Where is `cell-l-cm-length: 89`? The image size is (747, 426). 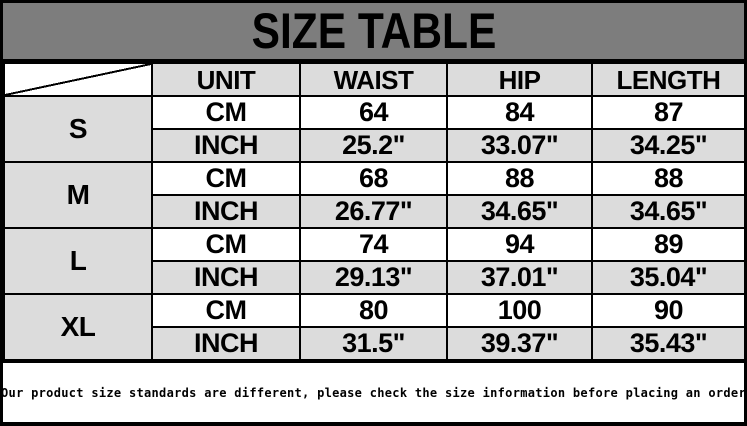
cell-l-cm-length: 89 is located at coordinates (668, 244).